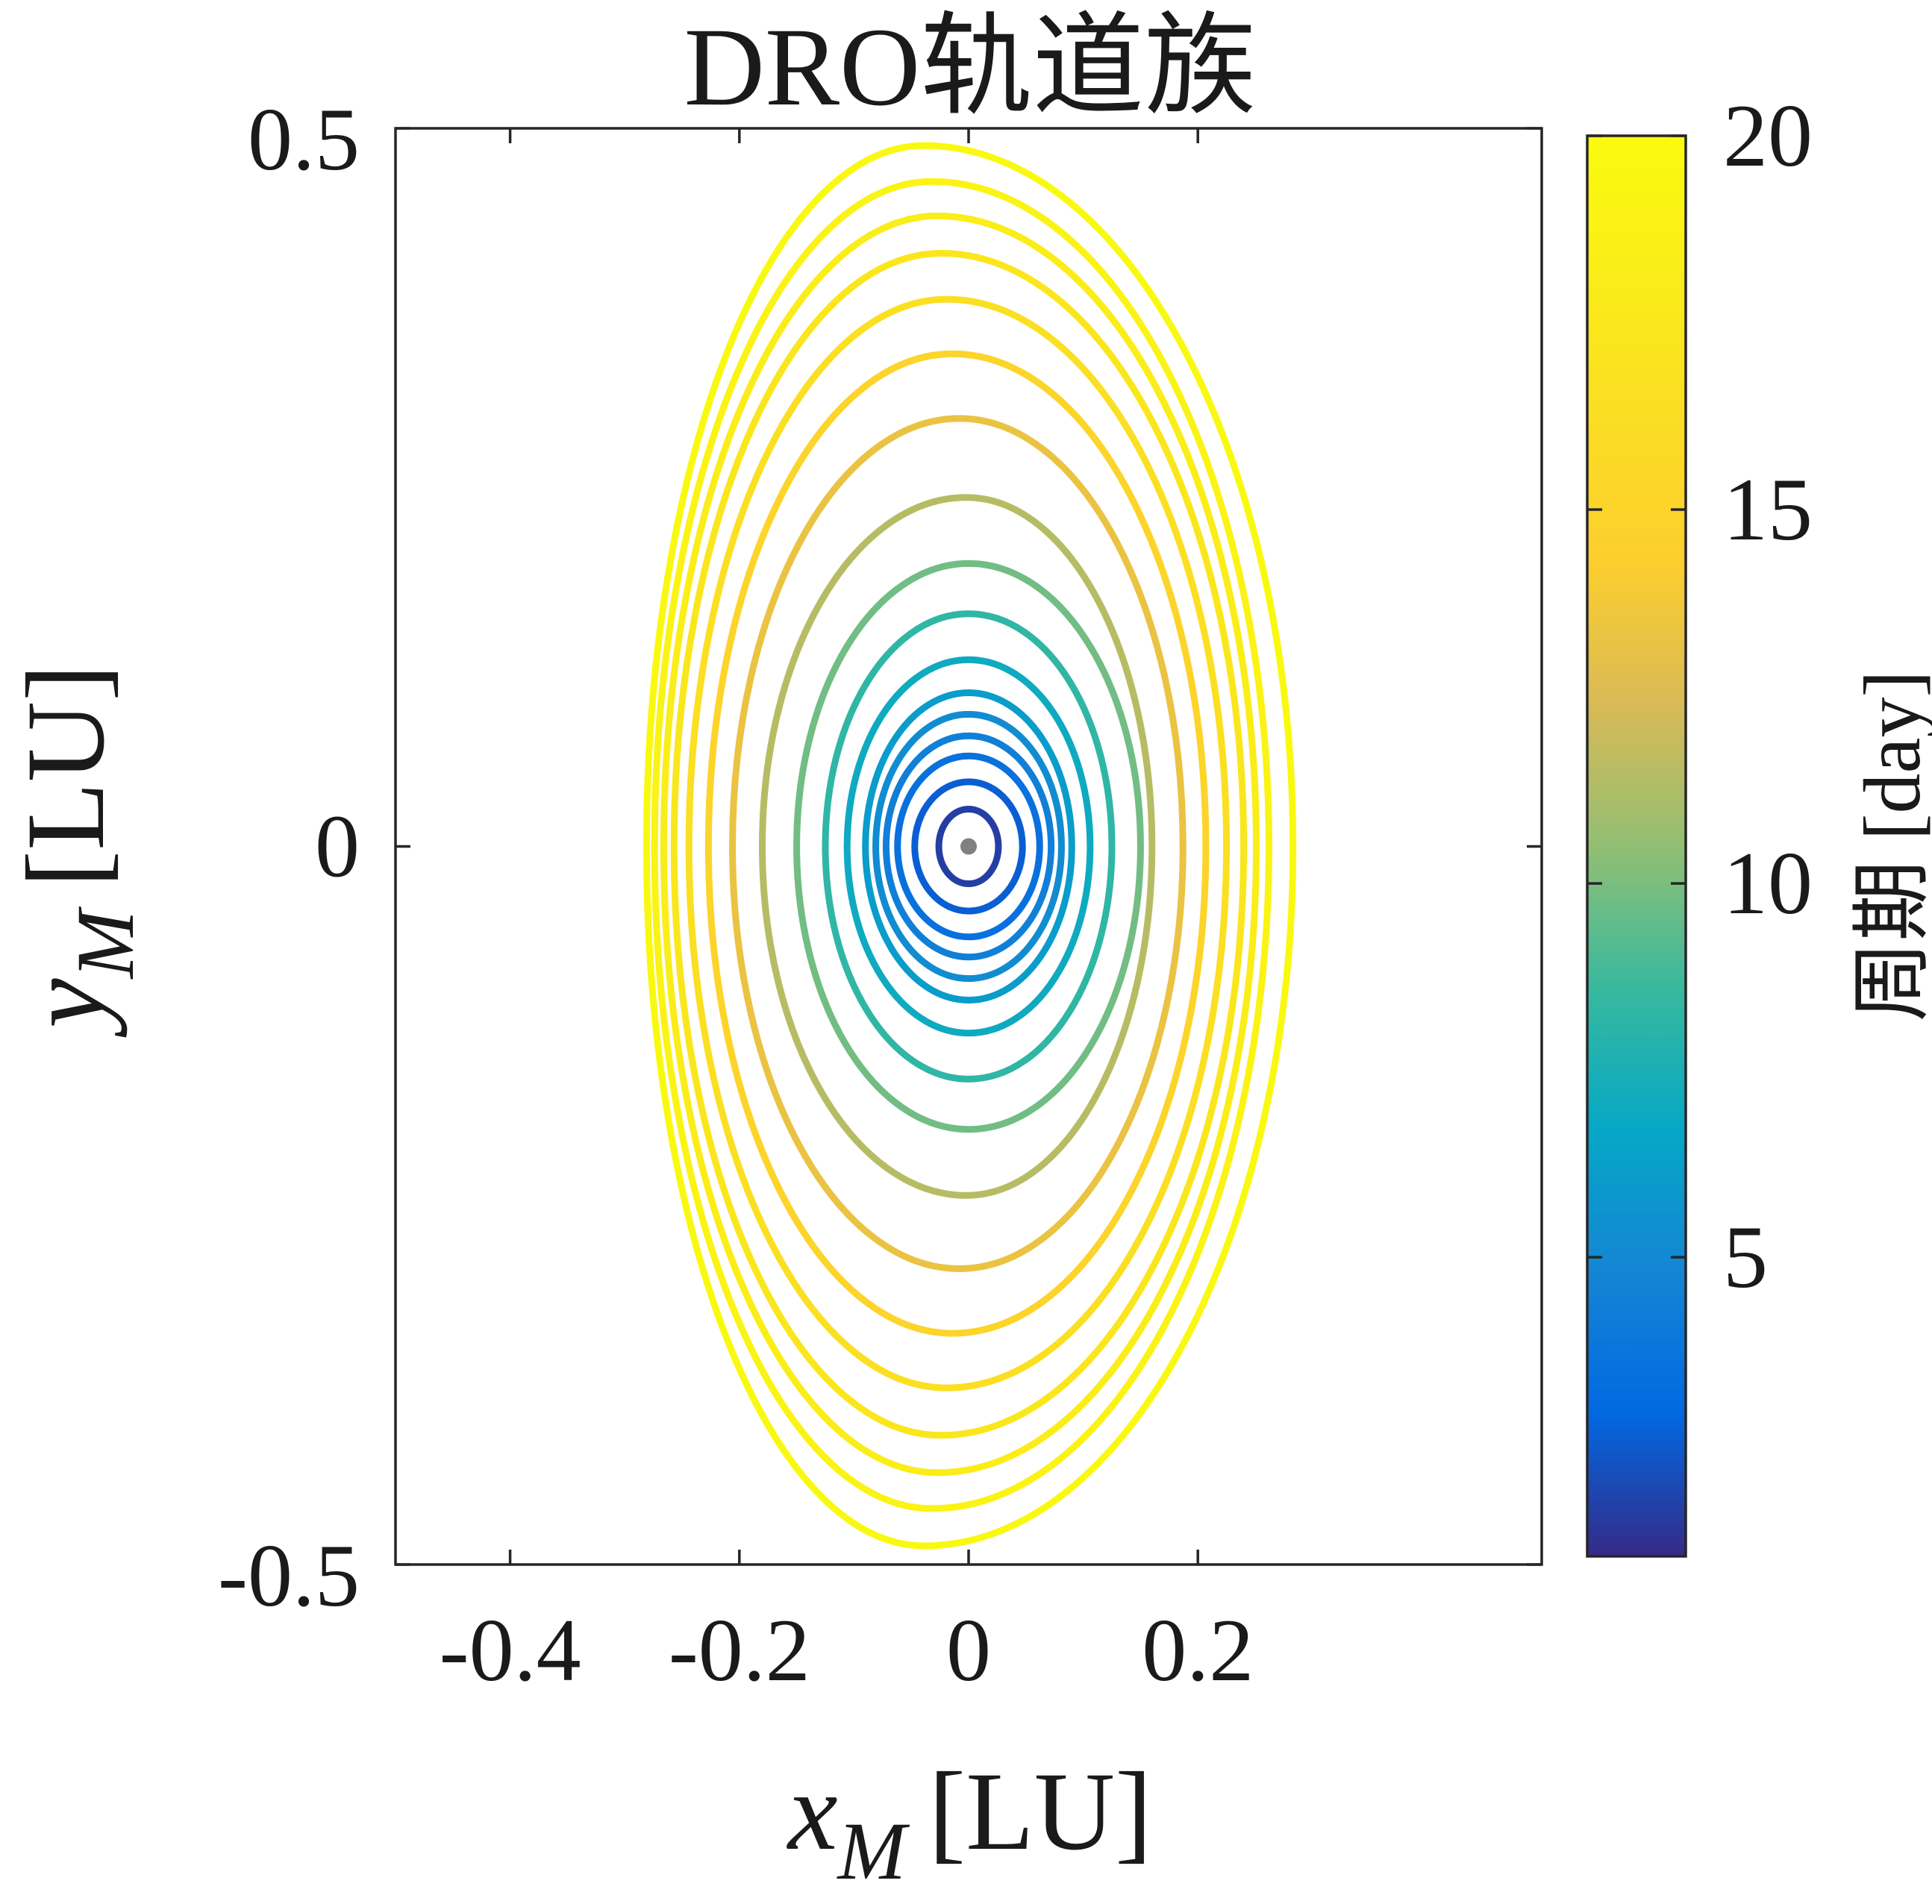 The width and height of the screenshot is (1932, 1904). I want to click on x-axis-symbol: x, so click(812, 1811).